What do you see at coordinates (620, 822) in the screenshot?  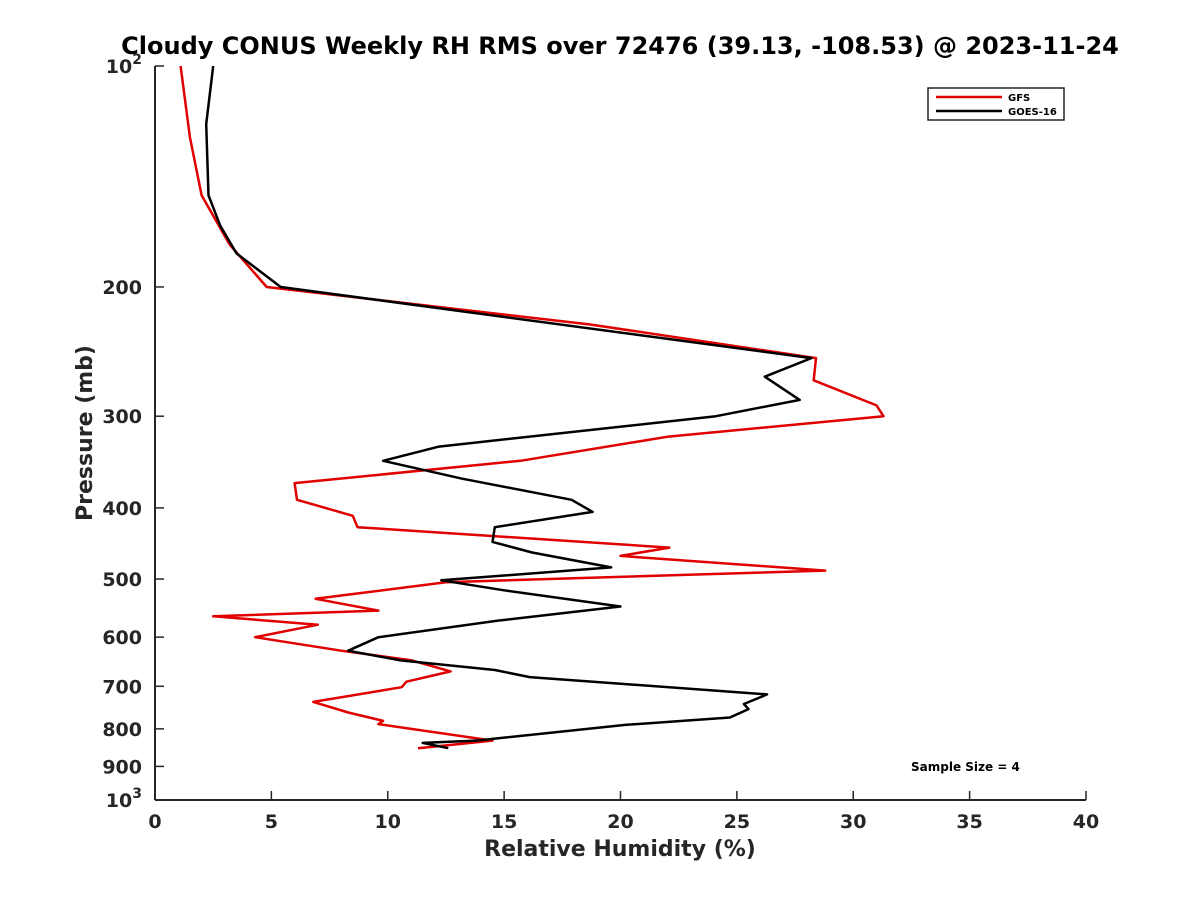 I see `x-tick-label: 20` at bounding box center [620, 822].